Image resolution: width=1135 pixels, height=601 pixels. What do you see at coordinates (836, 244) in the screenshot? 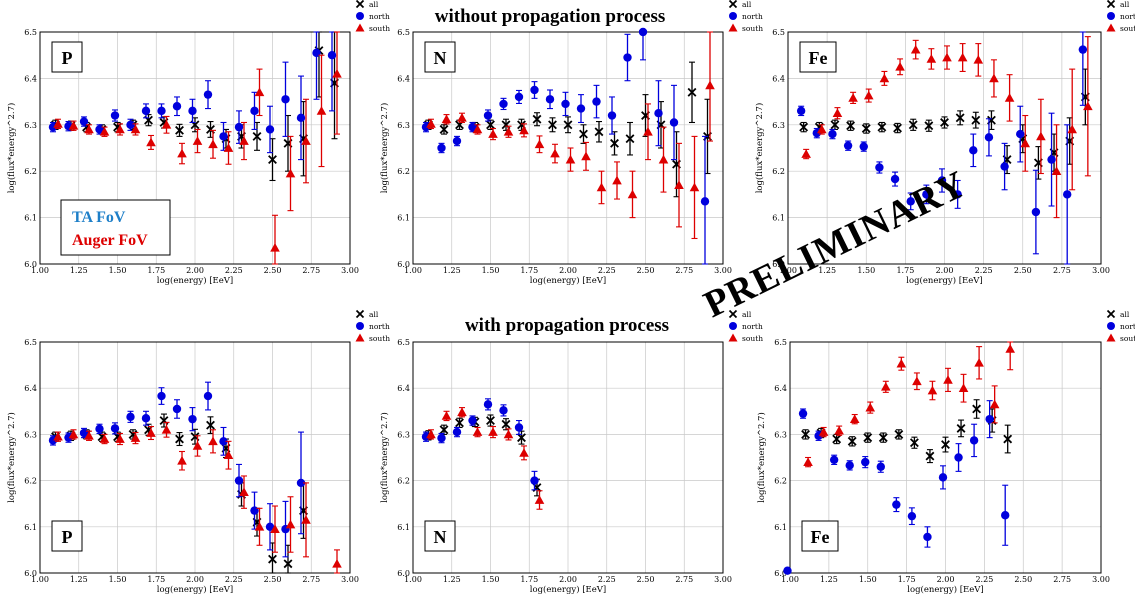
I see `preliminary-watermark: PRELIMINARY` at bounding box center [836, 244].